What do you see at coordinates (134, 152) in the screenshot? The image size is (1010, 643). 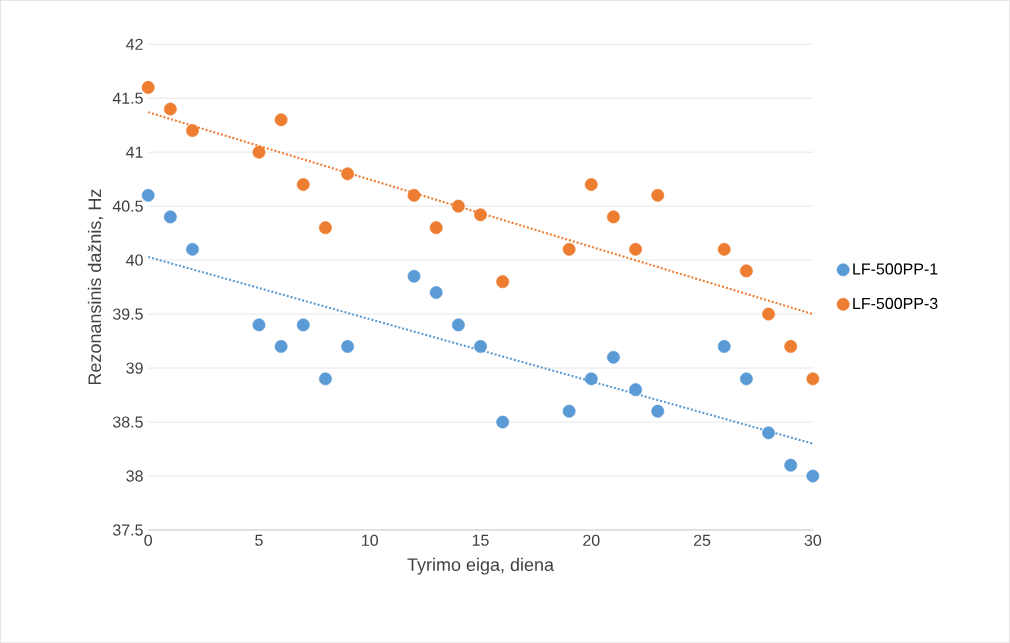 I see `y-tick-label: 41` at bounding box center [134, 152].